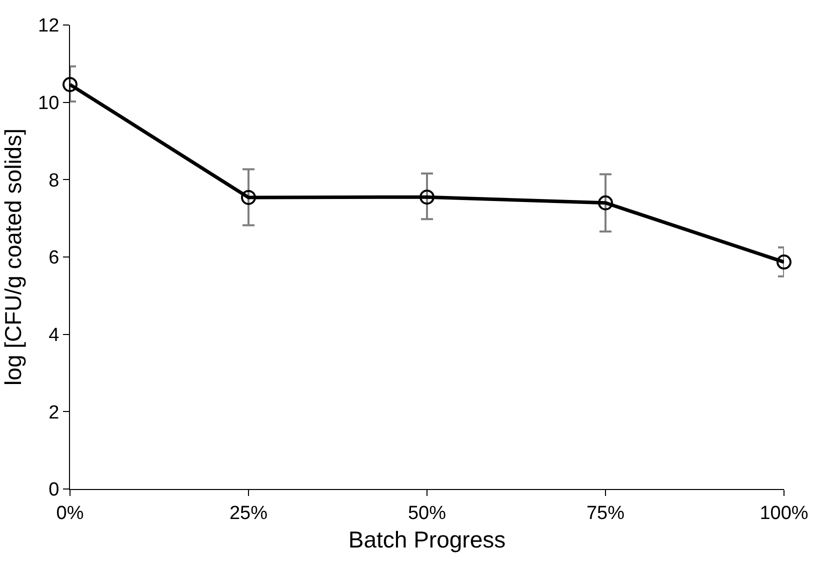 The image size is (820, 569). I want to click on y-tick-label: 10, so click(49, 103).